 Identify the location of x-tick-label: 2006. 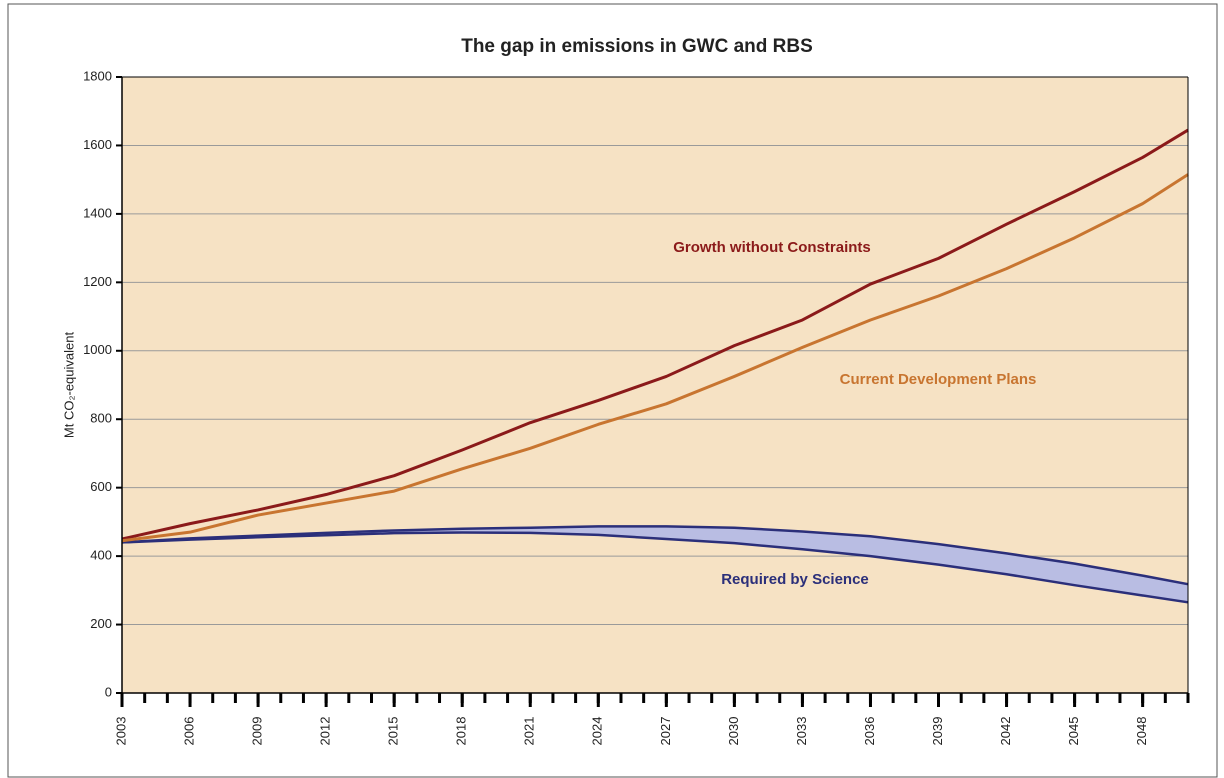
(188, 731).